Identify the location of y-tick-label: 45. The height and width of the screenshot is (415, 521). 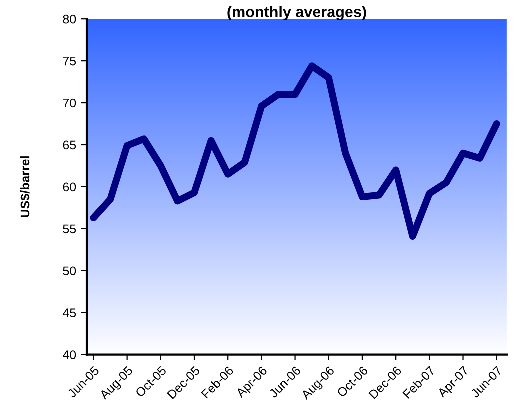
(69, 313).